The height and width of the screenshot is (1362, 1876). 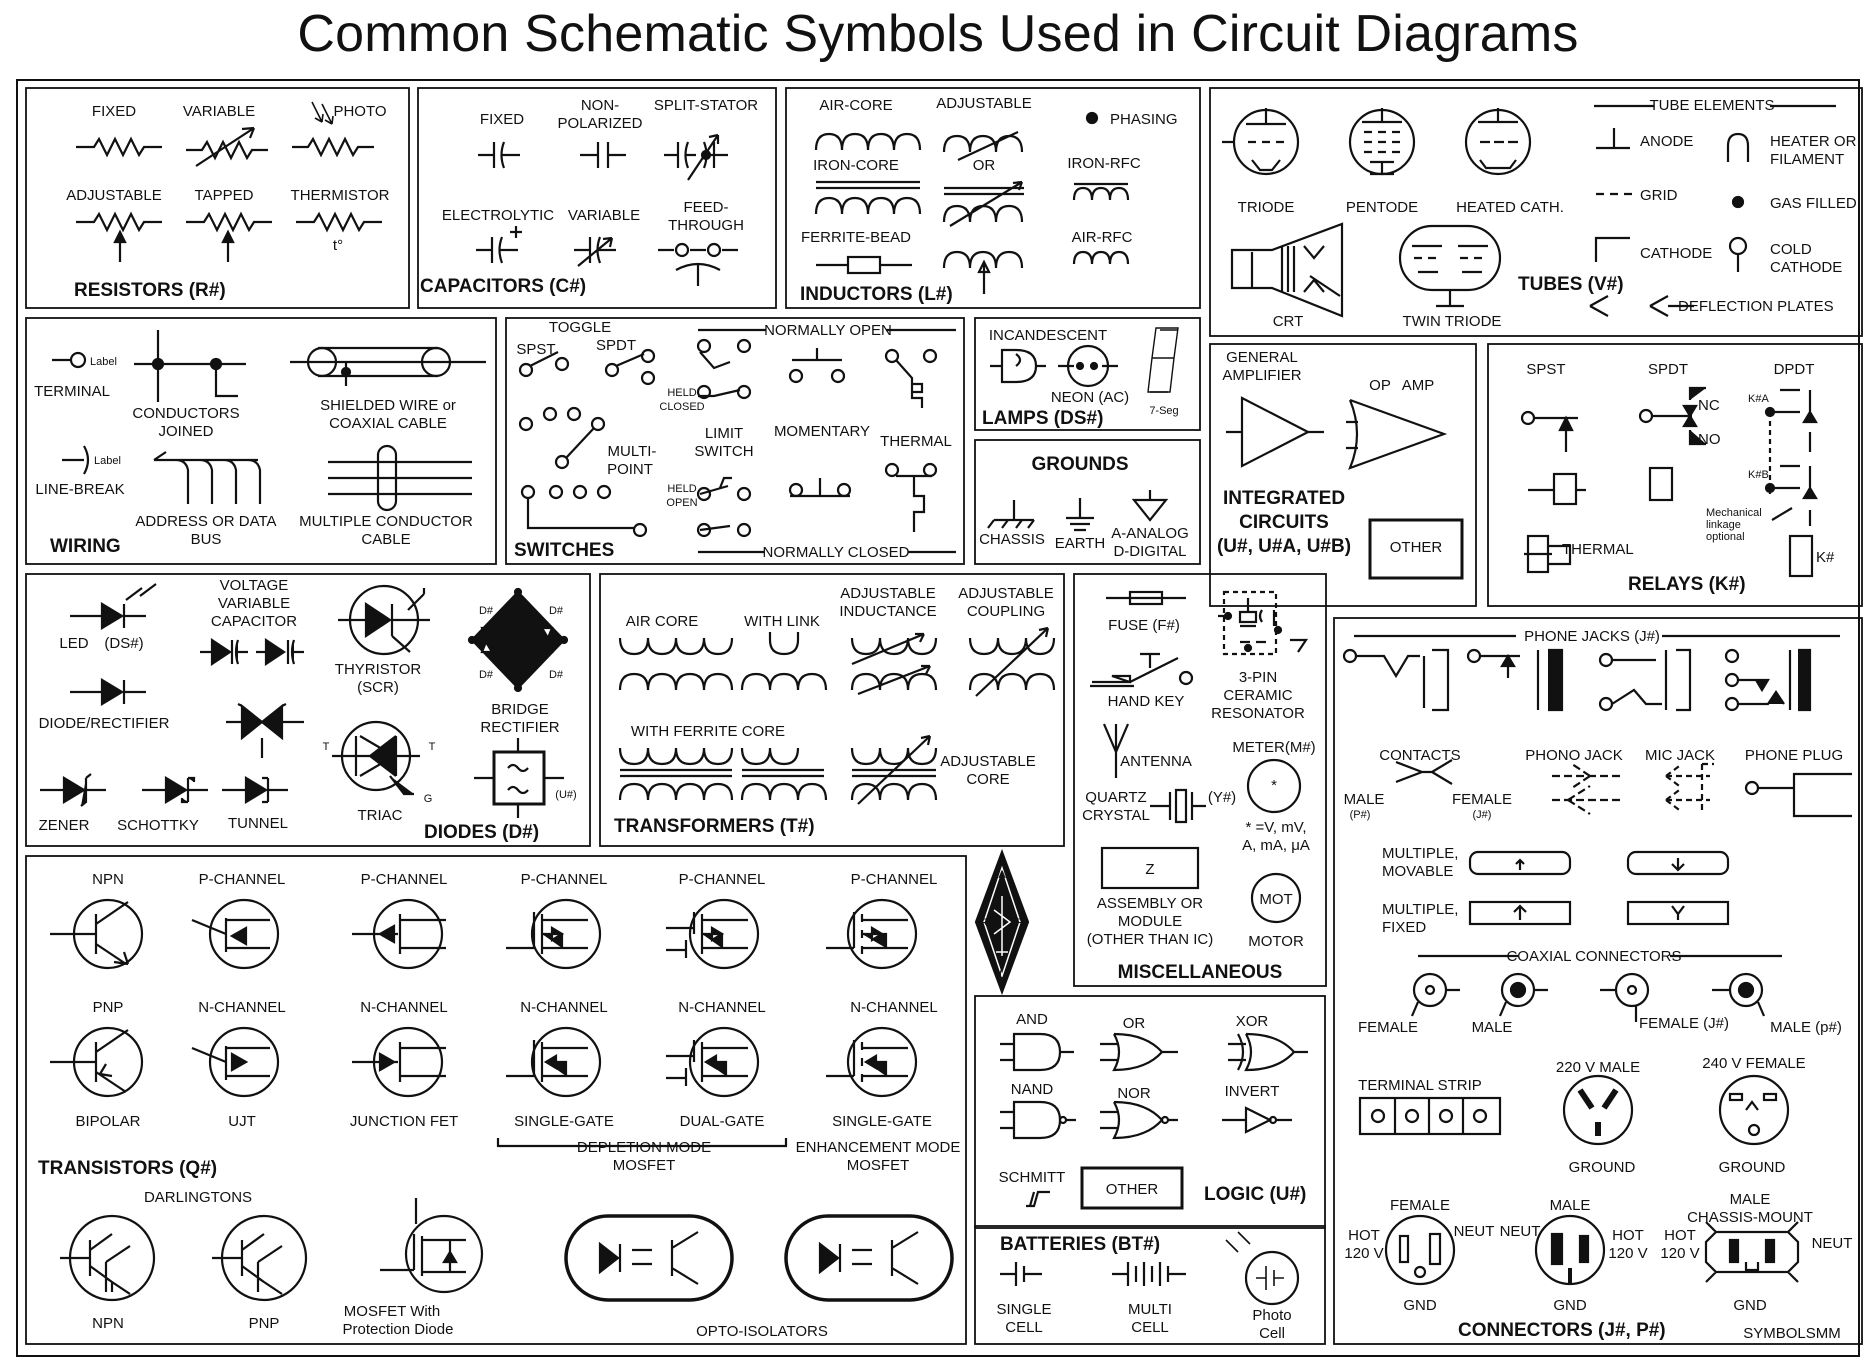 What do you see at coordinates (706, 225) in the screenshot?
I see `symbol-label: THROUGH` at bounding box center [706, 225].